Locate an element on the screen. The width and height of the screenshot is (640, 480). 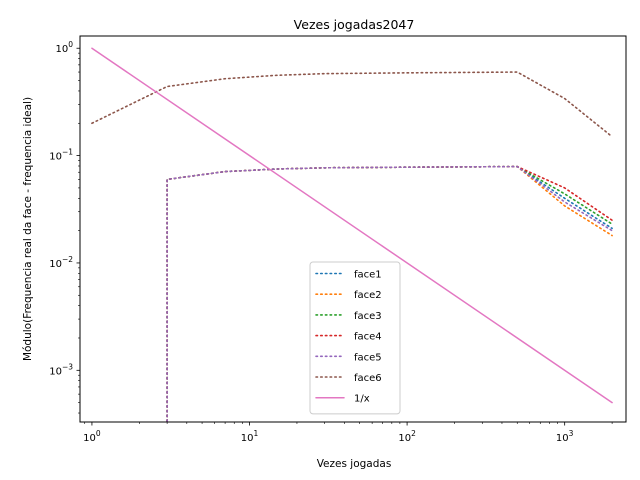
legend-label-face3: face3 is located at coordinates (368, 316).